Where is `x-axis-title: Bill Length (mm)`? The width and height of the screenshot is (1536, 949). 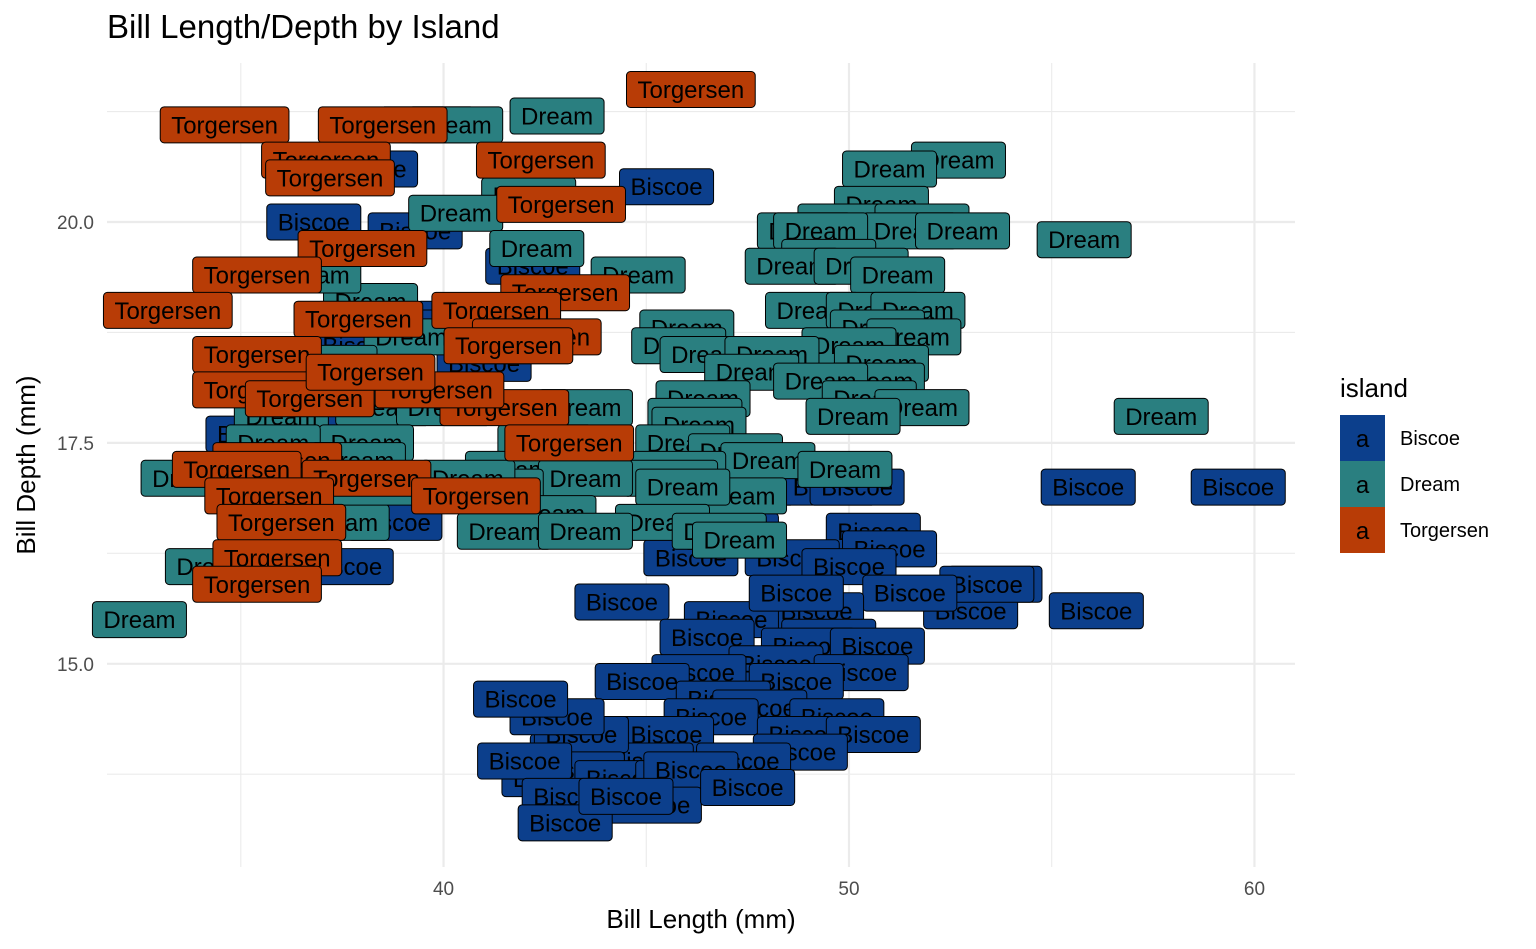
x-axis-title: Bill Length (mm) is located at coordinates (700, 919).